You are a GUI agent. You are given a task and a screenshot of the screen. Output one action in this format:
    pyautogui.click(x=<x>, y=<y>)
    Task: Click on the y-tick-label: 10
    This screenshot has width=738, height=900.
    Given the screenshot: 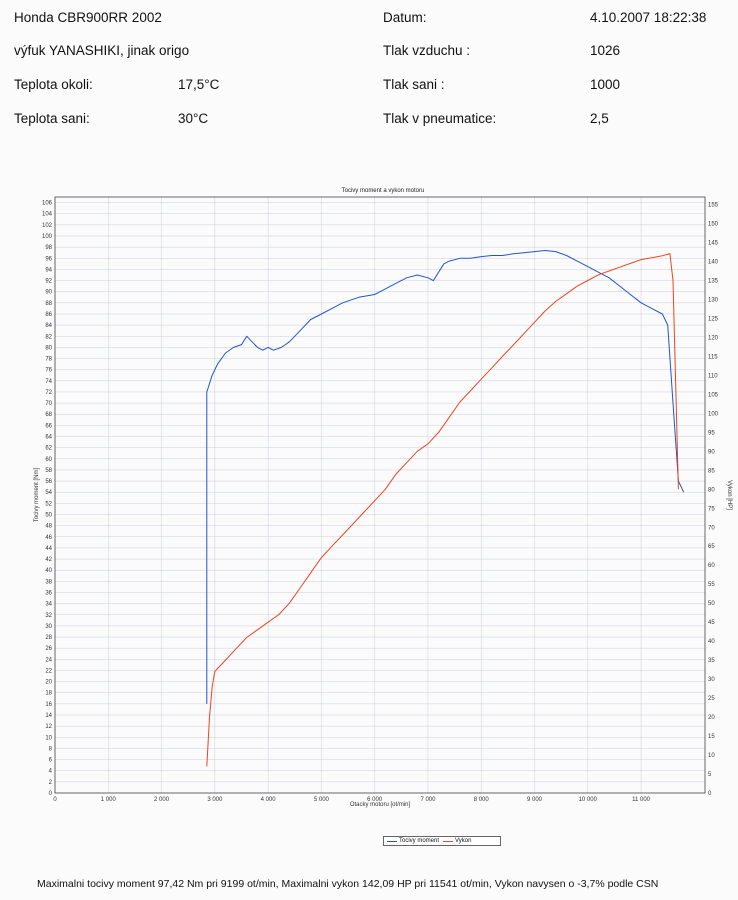 What is the action you would take?
    pyautogui.click(x=48, y=738)
    